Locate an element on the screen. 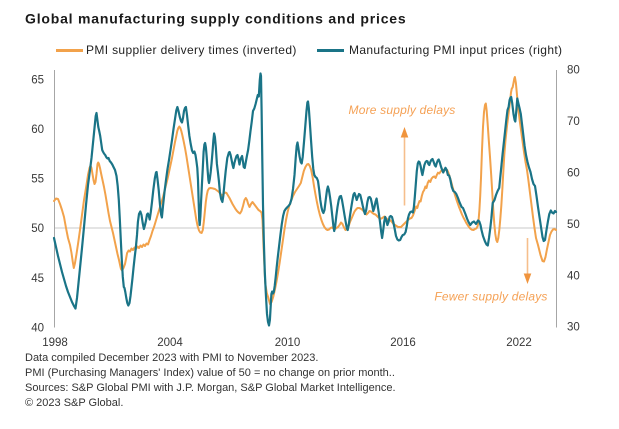  svg-text: 2022 is located at coordinates (519, 343).